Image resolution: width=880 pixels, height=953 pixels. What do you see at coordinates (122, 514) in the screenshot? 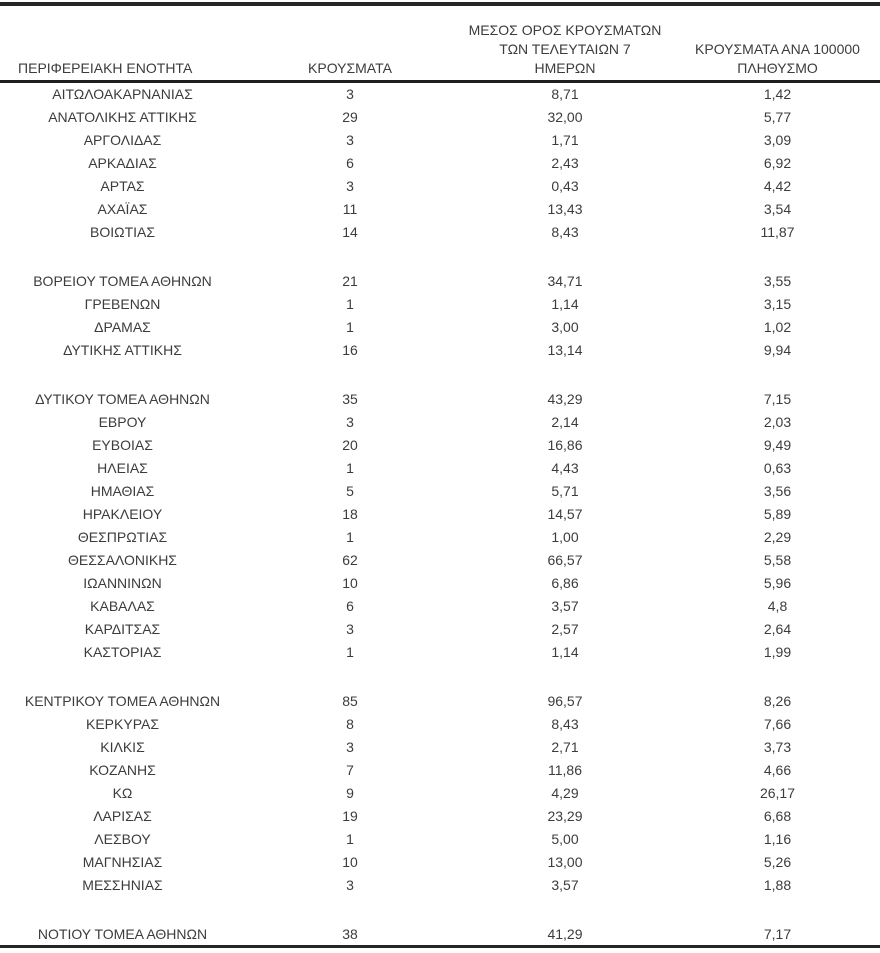
I see `region-name-cell: ΗΡΑΚΛΕΙΟΥ` at bounding box center [122, 514].